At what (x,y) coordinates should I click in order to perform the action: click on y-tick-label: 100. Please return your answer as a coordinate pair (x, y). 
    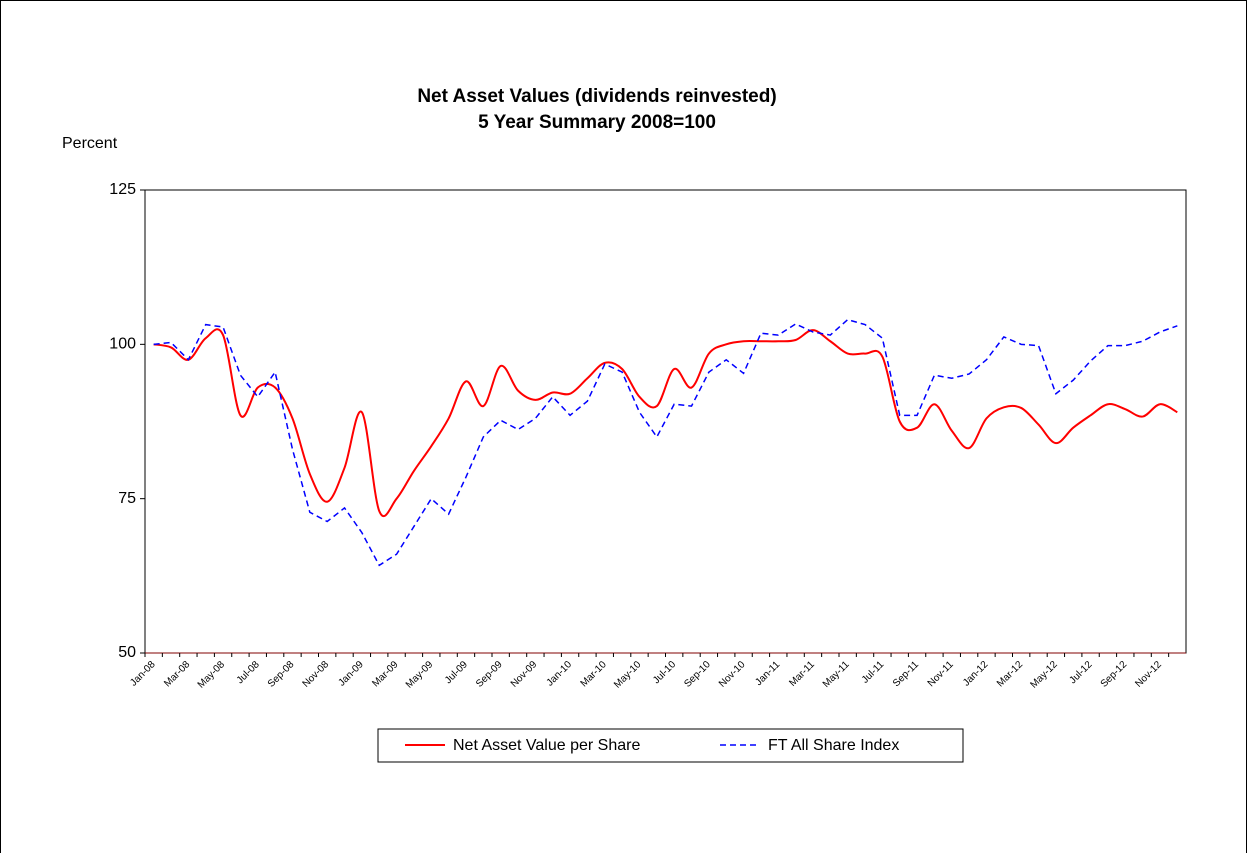
    Looking at the image, I should click on (122, 344).